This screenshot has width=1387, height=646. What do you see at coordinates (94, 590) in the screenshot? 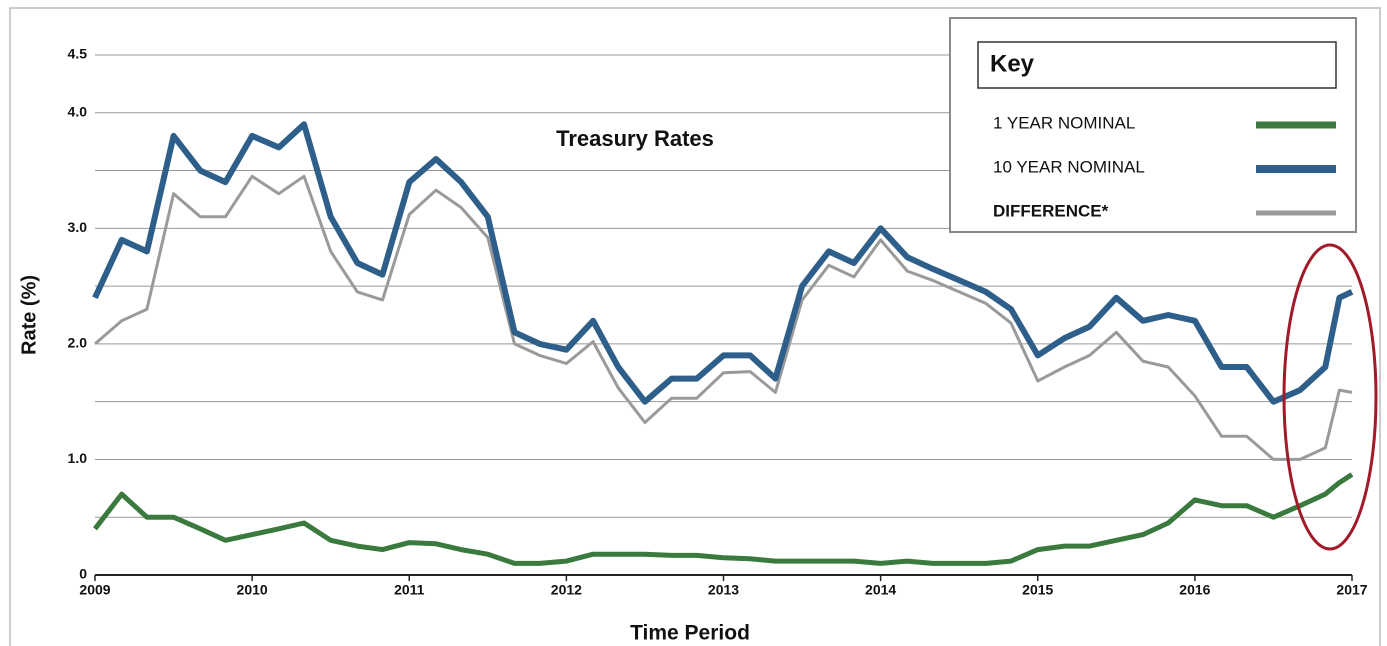
I see `x-tick-label: 2009` at bounding box center [94, 590].